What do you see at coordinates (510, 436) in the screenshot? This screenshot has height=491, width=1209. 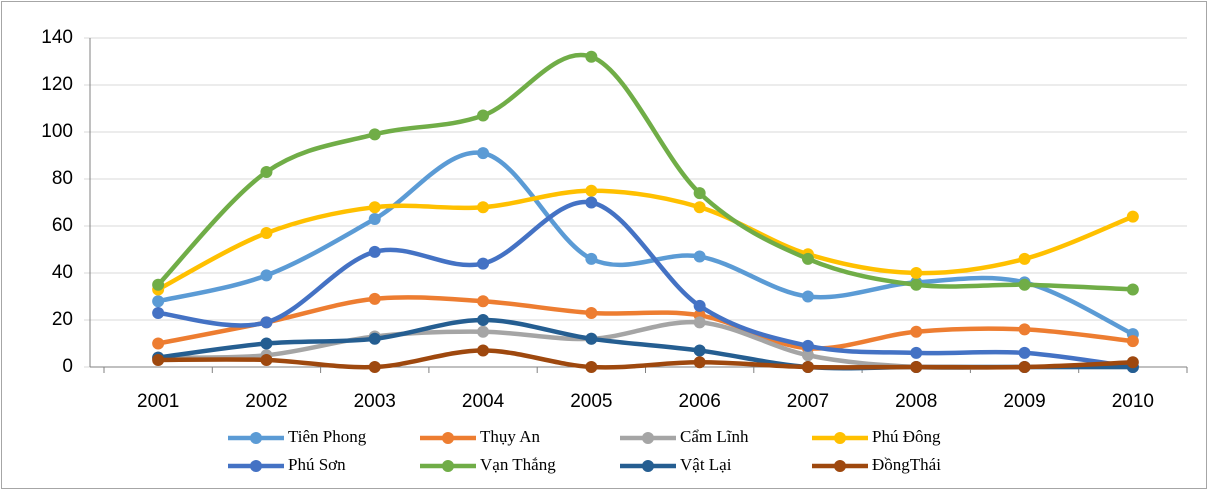 I see `legend-label: Thụy An` at bounding box center [510, 436].